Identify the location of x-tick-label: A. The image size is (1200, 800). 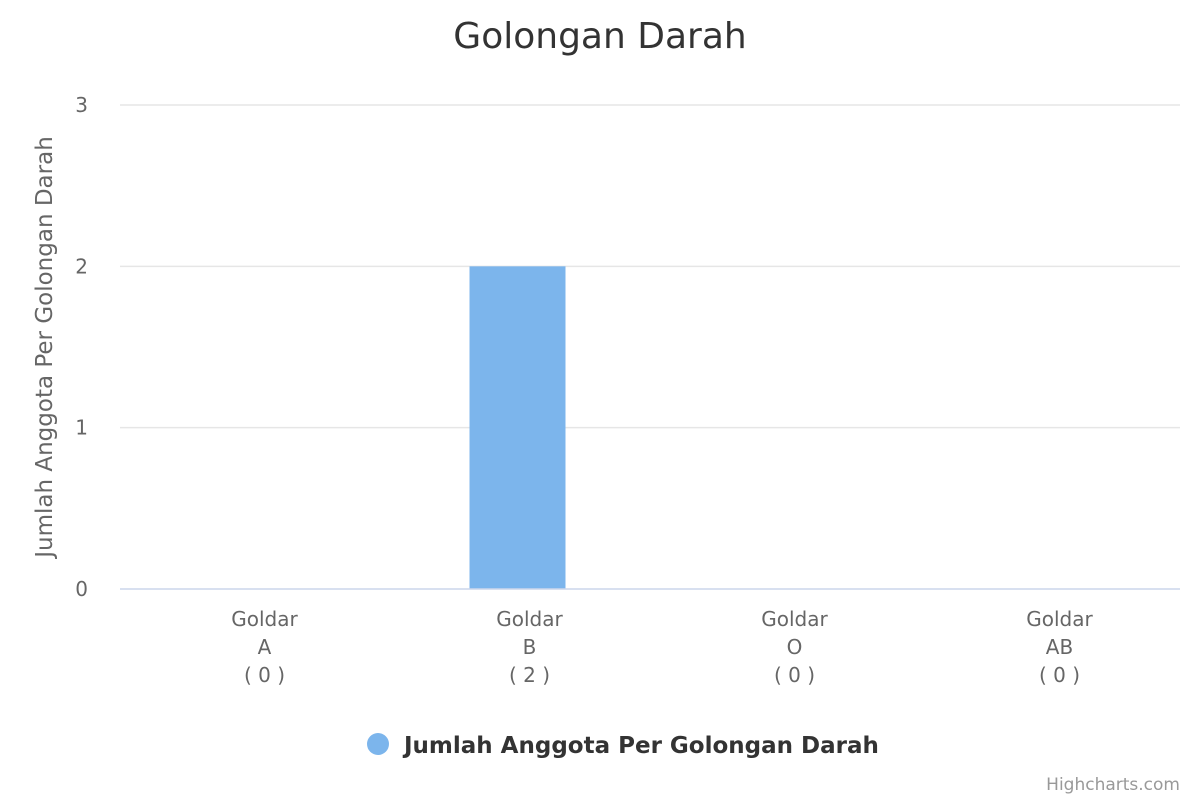
(265, 647).